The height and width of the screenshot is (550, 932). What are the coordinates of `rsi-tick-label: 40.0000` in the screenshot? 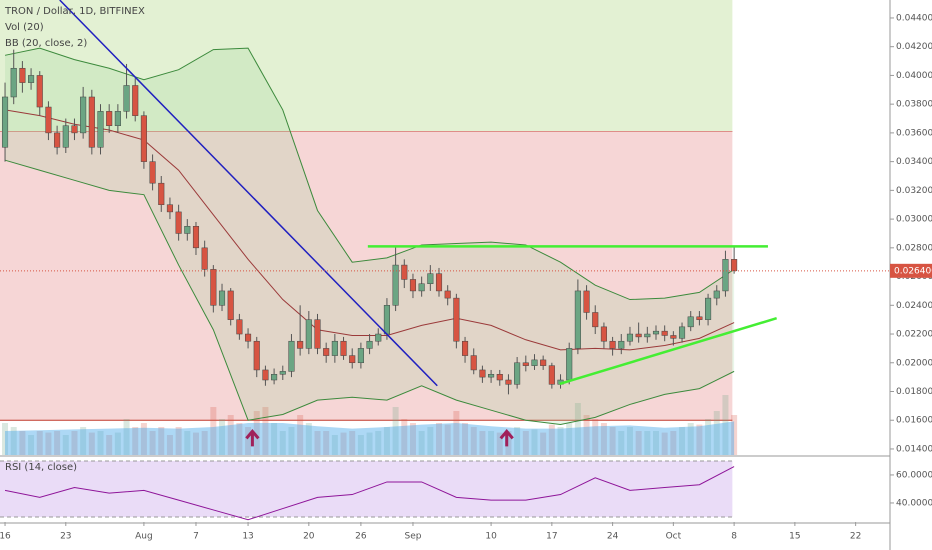 It's located at (914, 503).